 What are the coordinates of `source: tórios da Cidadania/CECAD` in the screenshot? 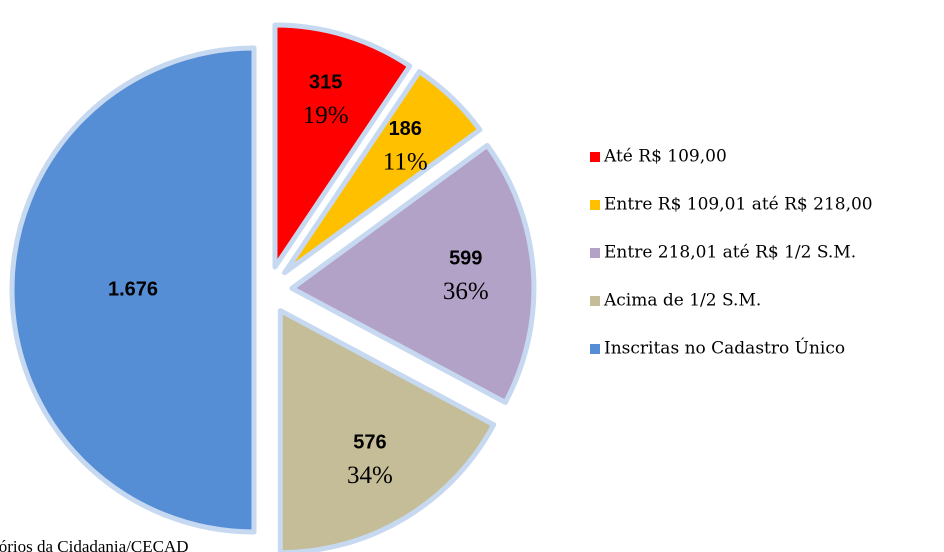 It's located at (94, 544).